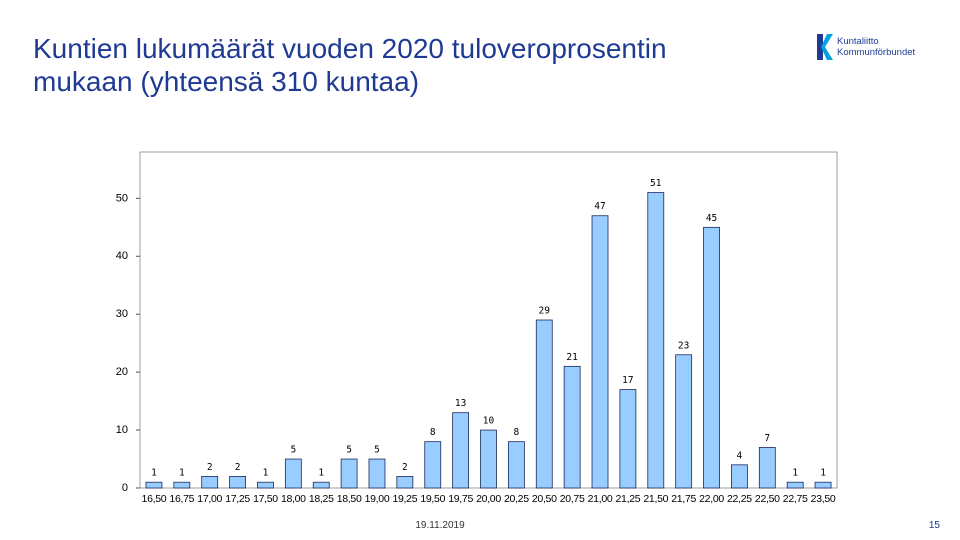  What do you see at coordinates (655, 499) in the screenshot?
I see `x-tick-label: 21,50` at bounding box center [655, 499].